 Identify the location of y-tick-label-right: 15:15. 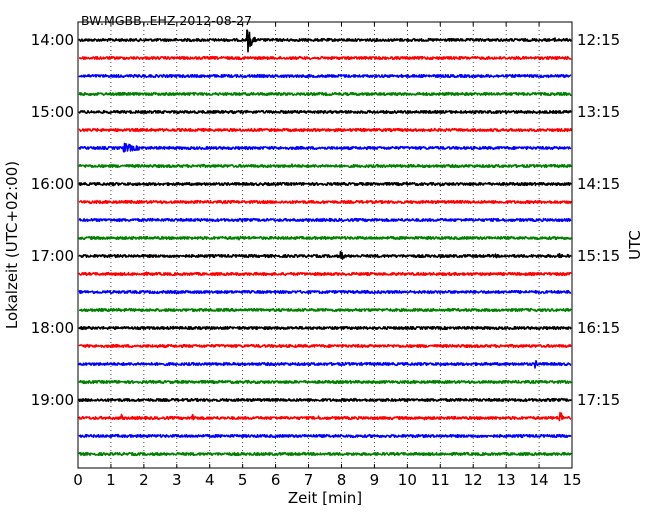
(598, 256).